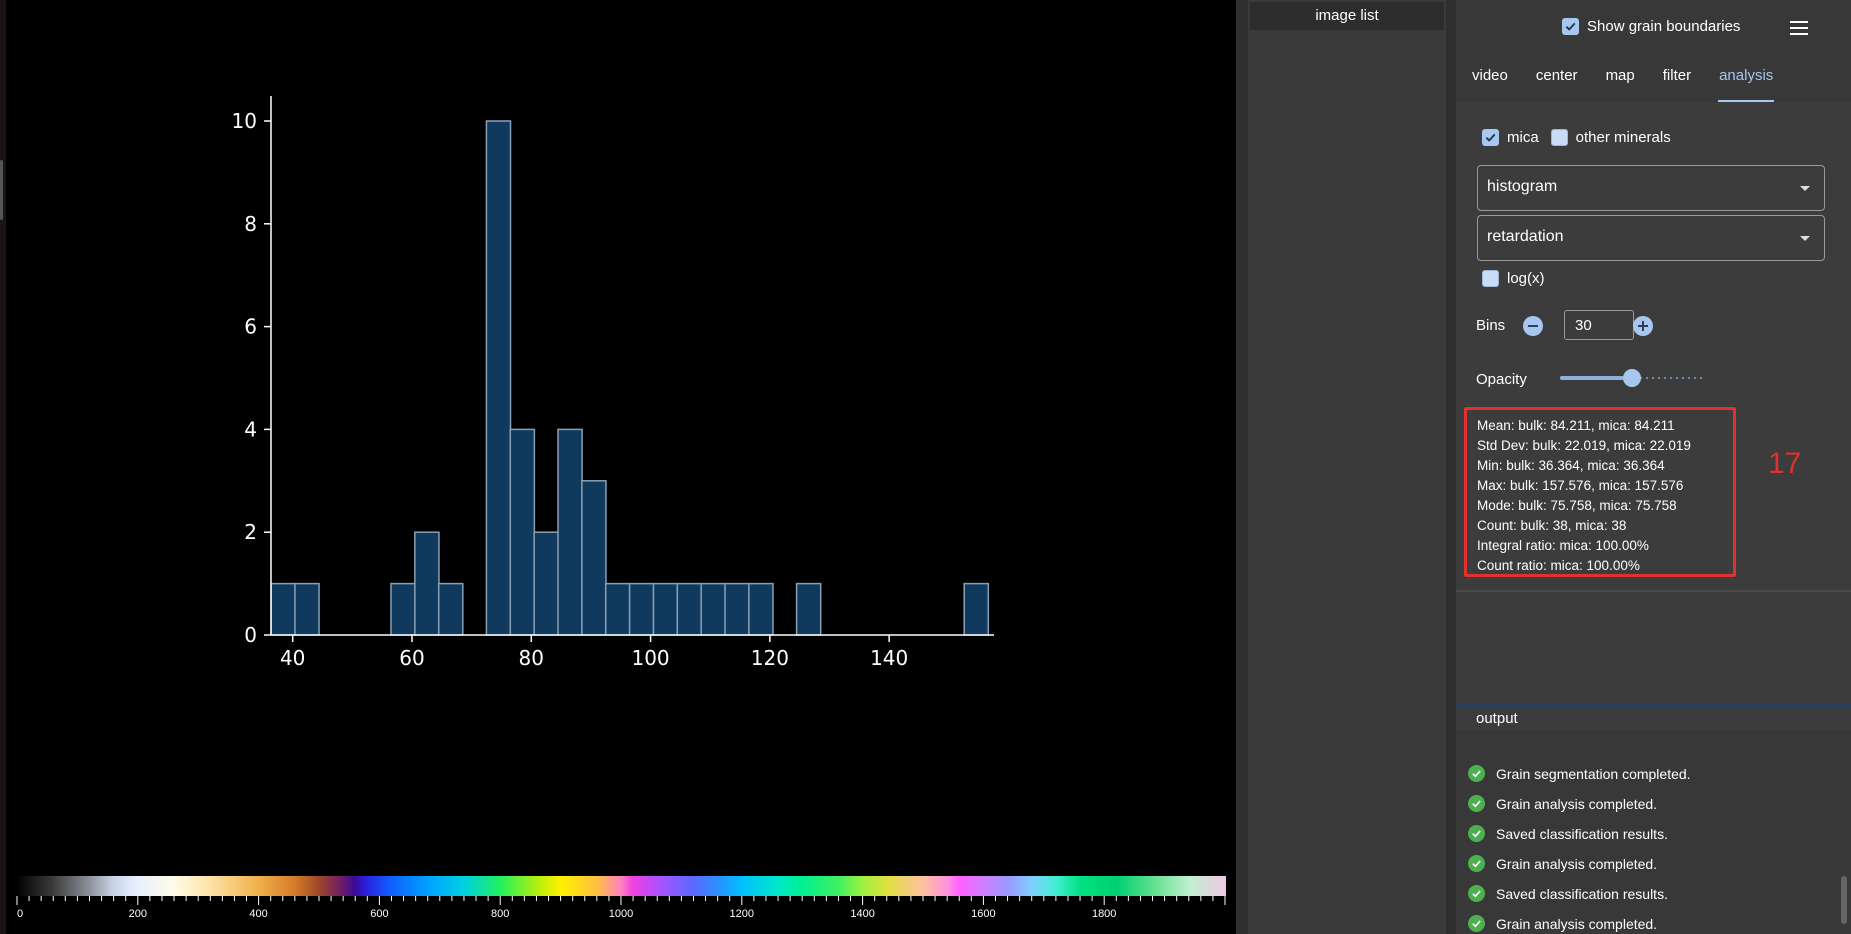 This screenshot has height=934, width=1851. Describe the element at coordinates (650, 658) in the screenshot. I see `x-tick-label: 100` at that location.